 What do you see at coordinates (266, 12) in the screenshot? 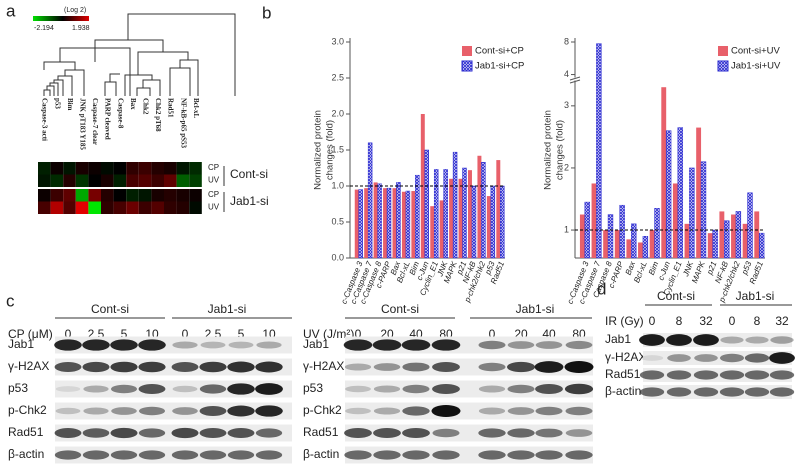
I see `panel-label: b` at bounding box center [266, 12].